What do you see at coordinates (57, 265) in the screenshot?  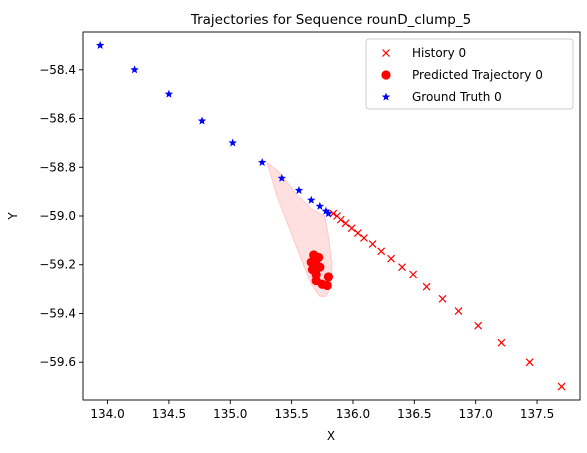 I see `y-tick-label-2: −59.2` at bounding box center [57, 265].